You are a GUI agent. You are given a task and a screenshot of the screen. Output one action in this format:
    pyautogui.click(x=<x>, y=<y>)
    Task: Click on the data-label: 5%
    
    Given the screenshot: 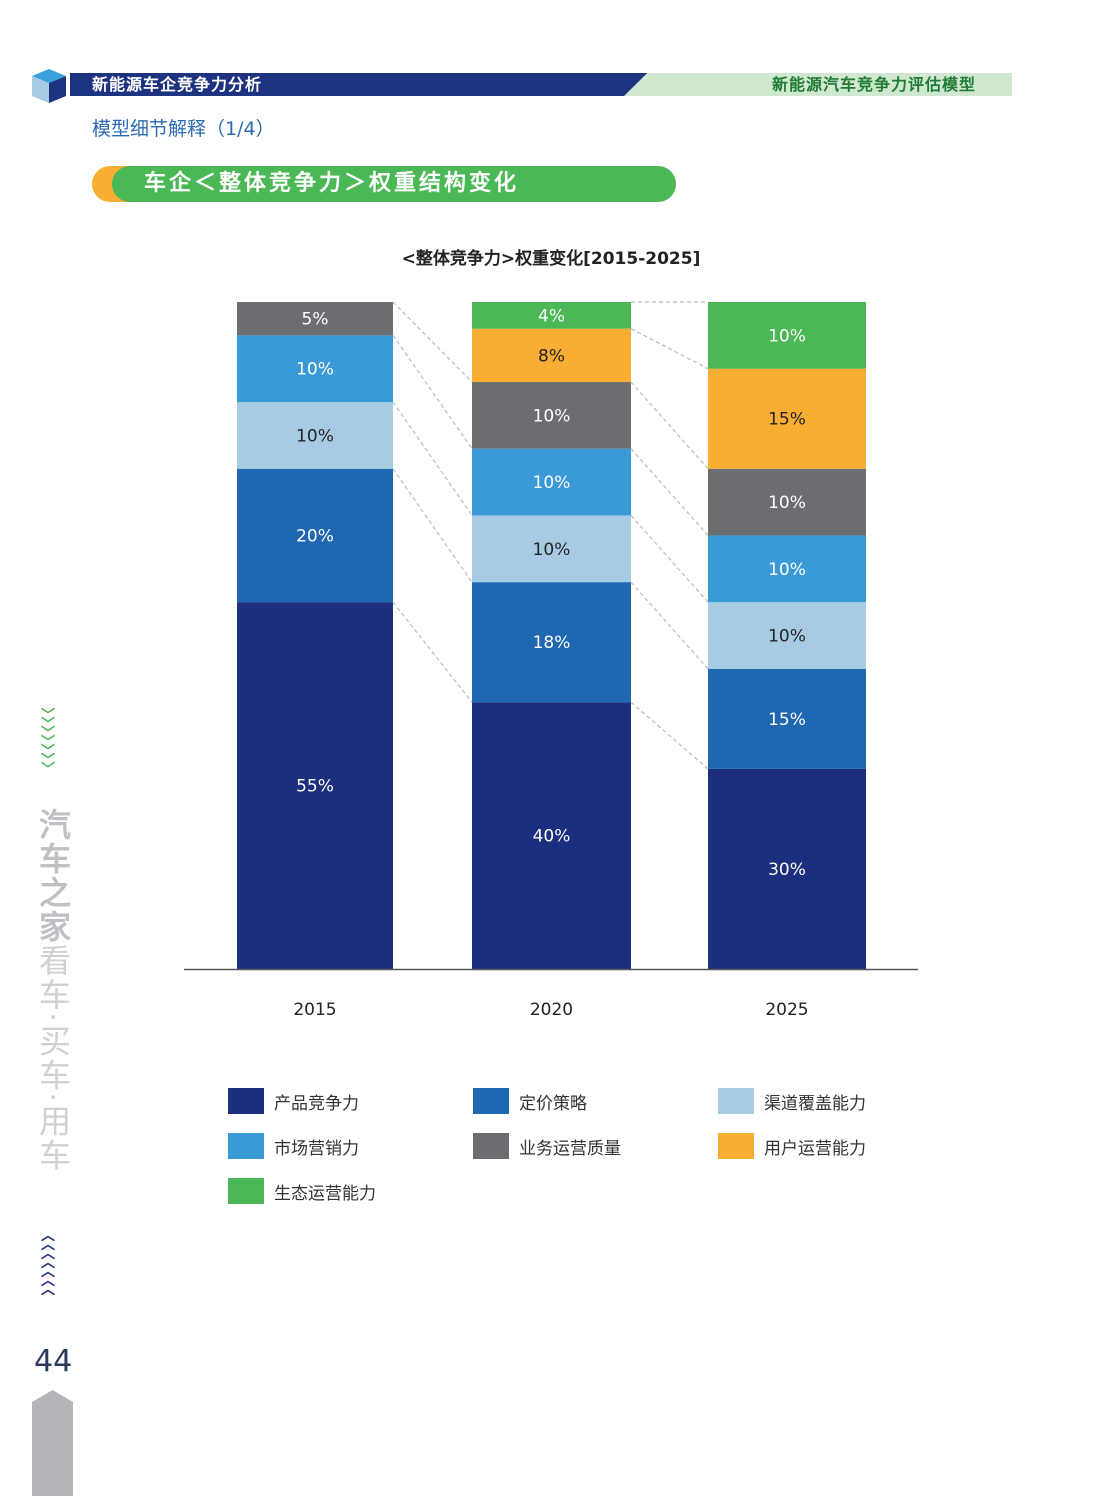 What is the action you would take?
    pyautogui.click(x=315, y=320)
    